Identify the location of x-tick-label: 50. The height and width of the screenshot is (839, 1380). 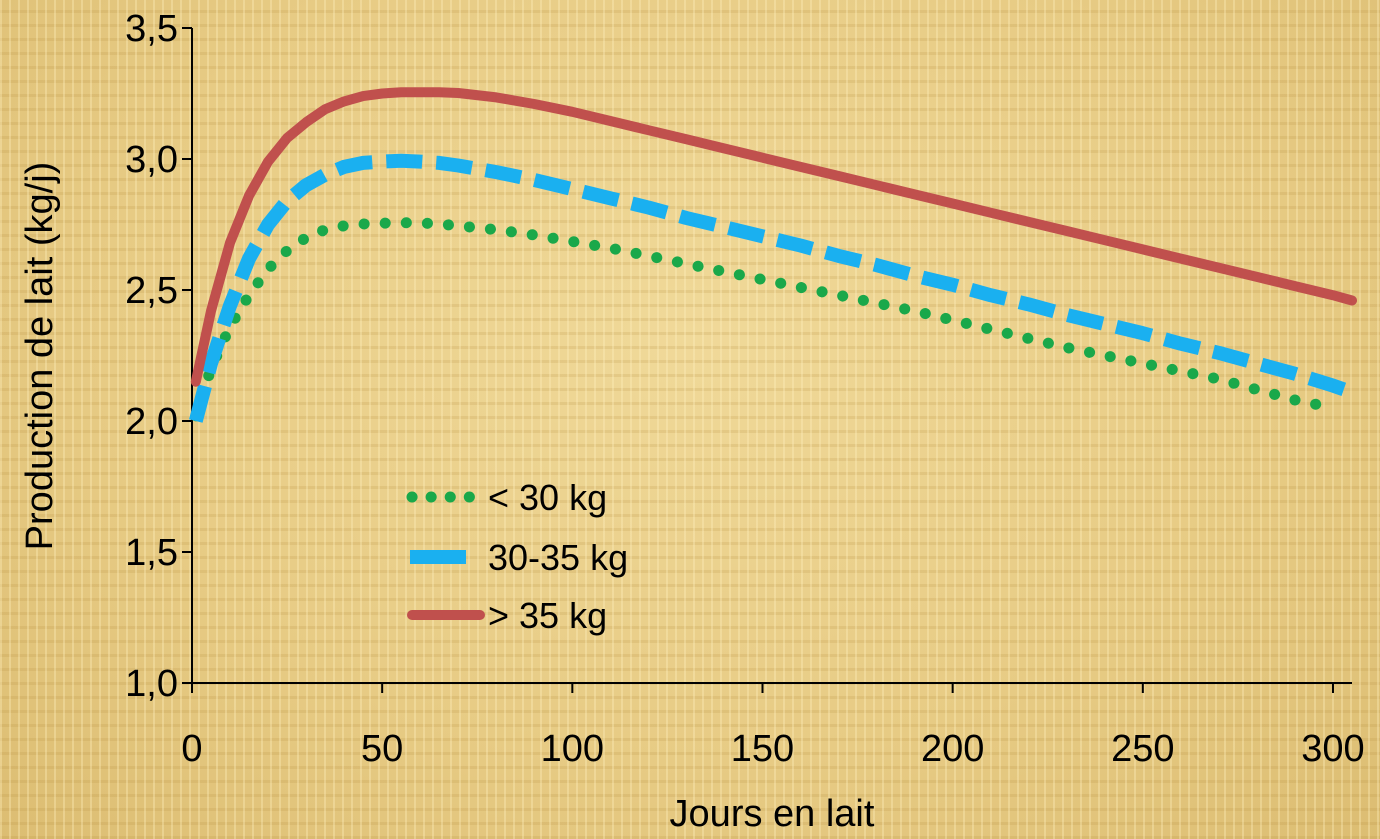
(382, 749).